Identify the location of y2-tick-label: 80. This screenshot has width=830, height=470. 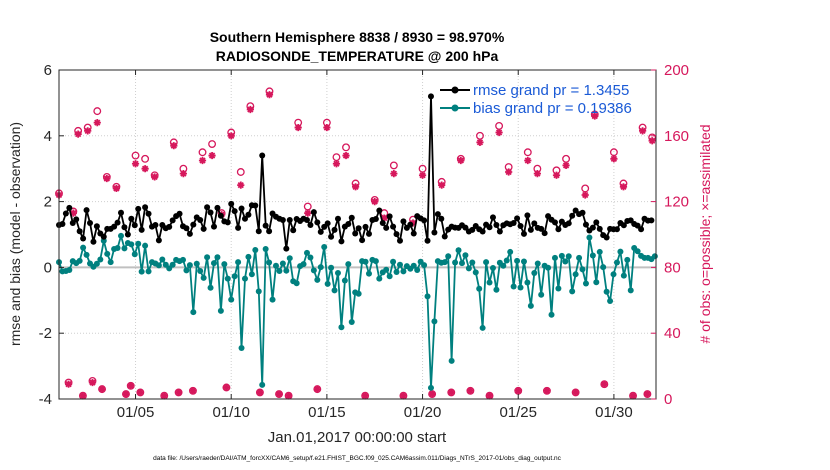
(672, 267).